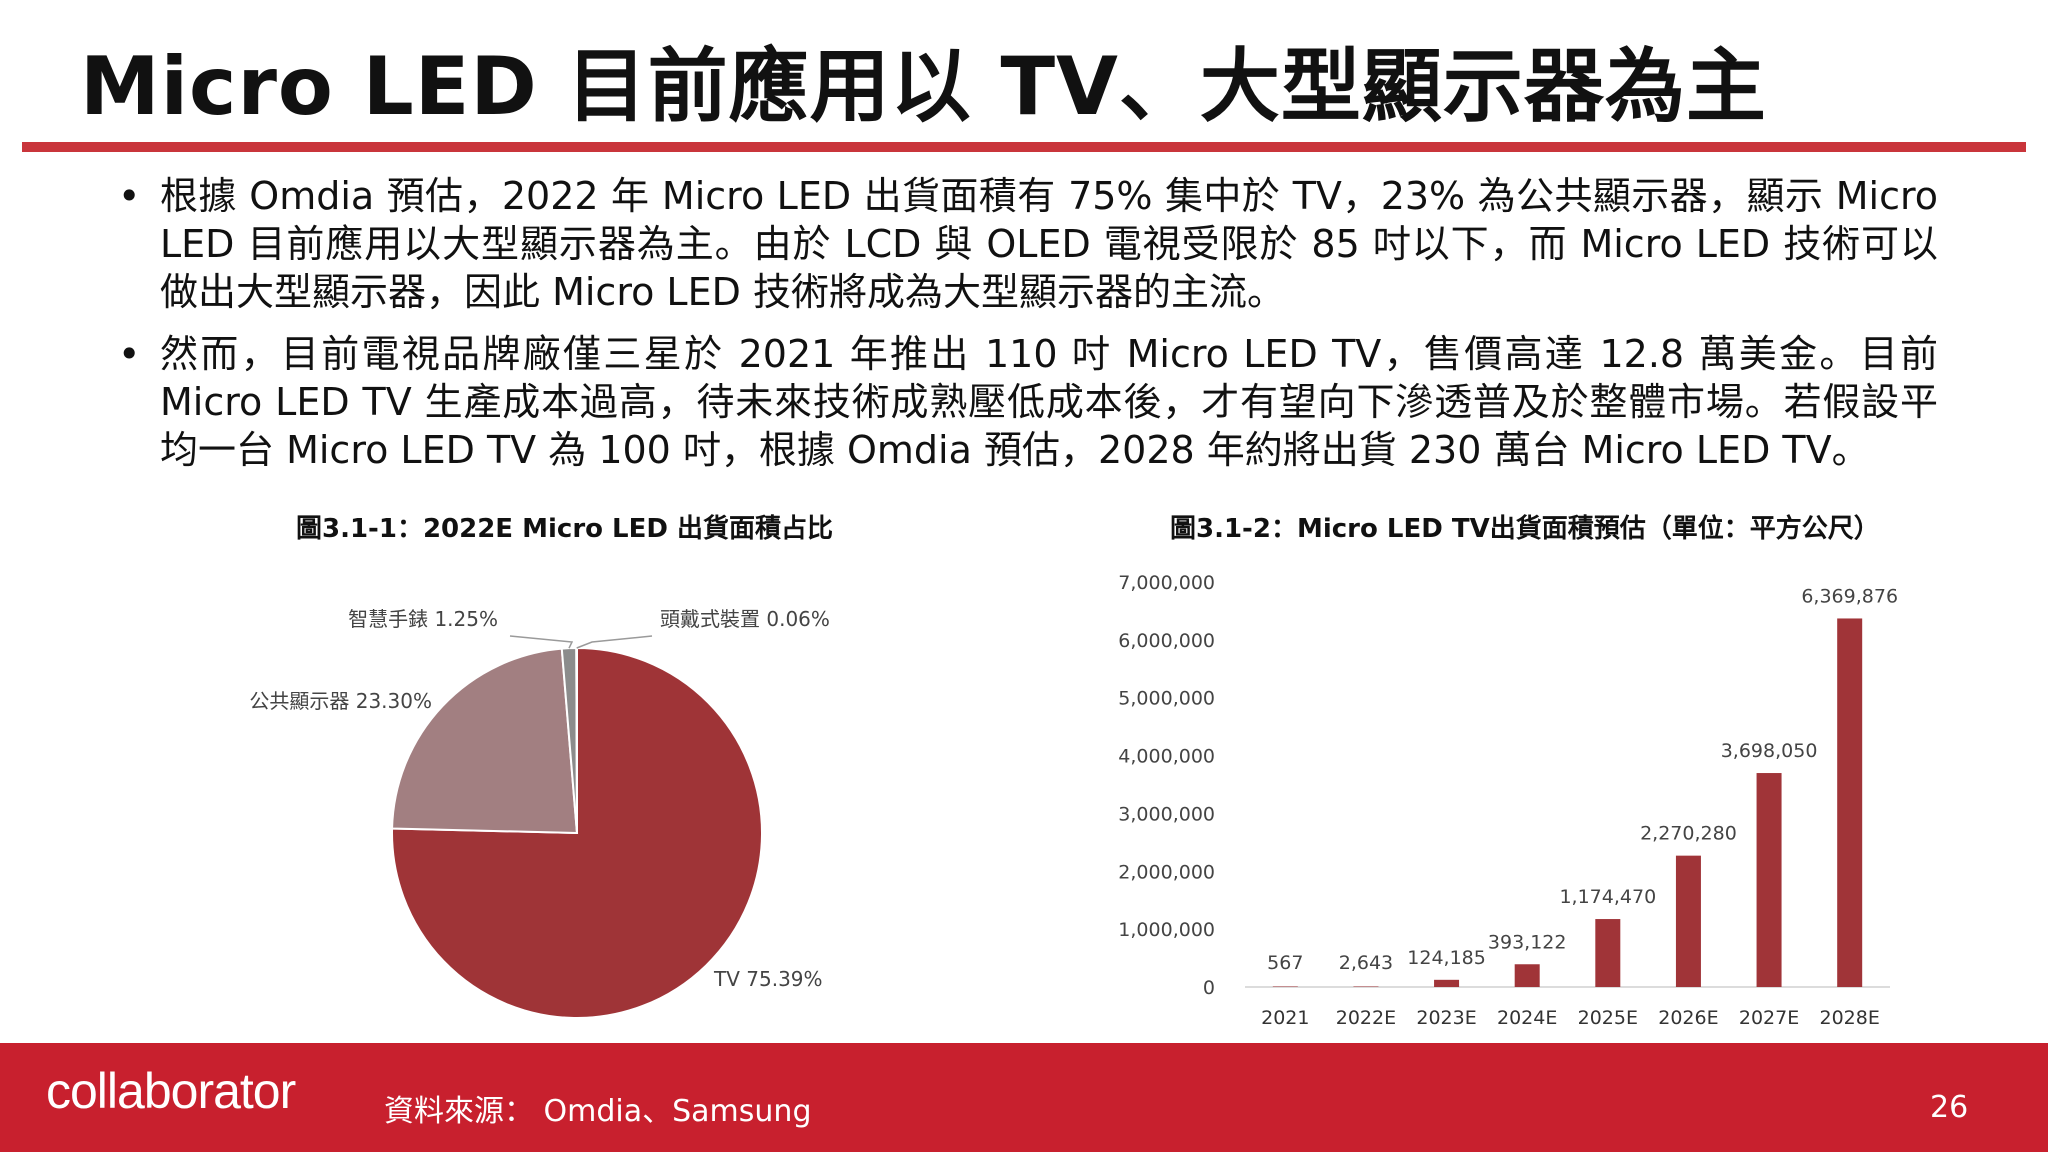 This screenshot has height=1152, width=2048. Describe the element at coordinates (1769, 1018) in the screenshot. I see `x-tick-label: 2027E` at that location.